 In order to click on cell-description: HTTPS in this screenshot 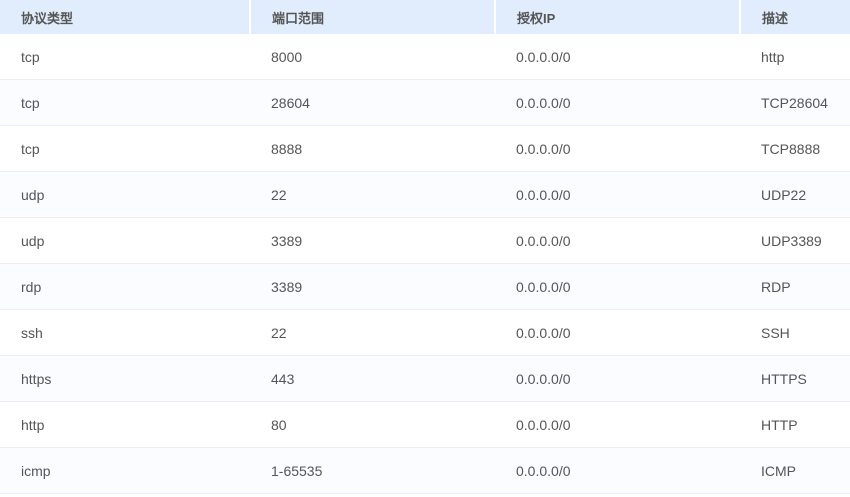, I will do `click(795, 378)`.